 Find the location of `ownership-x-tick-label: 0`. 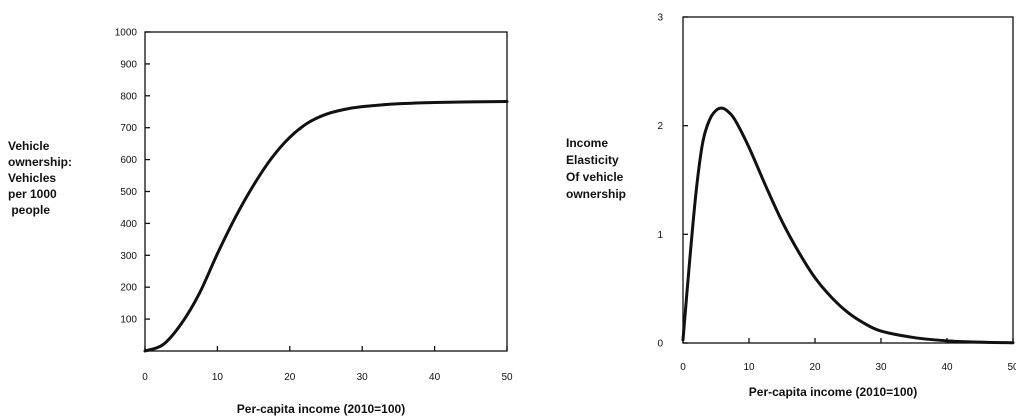

ownership-x-tick-label: 0 is located at coordinates (145, 377).